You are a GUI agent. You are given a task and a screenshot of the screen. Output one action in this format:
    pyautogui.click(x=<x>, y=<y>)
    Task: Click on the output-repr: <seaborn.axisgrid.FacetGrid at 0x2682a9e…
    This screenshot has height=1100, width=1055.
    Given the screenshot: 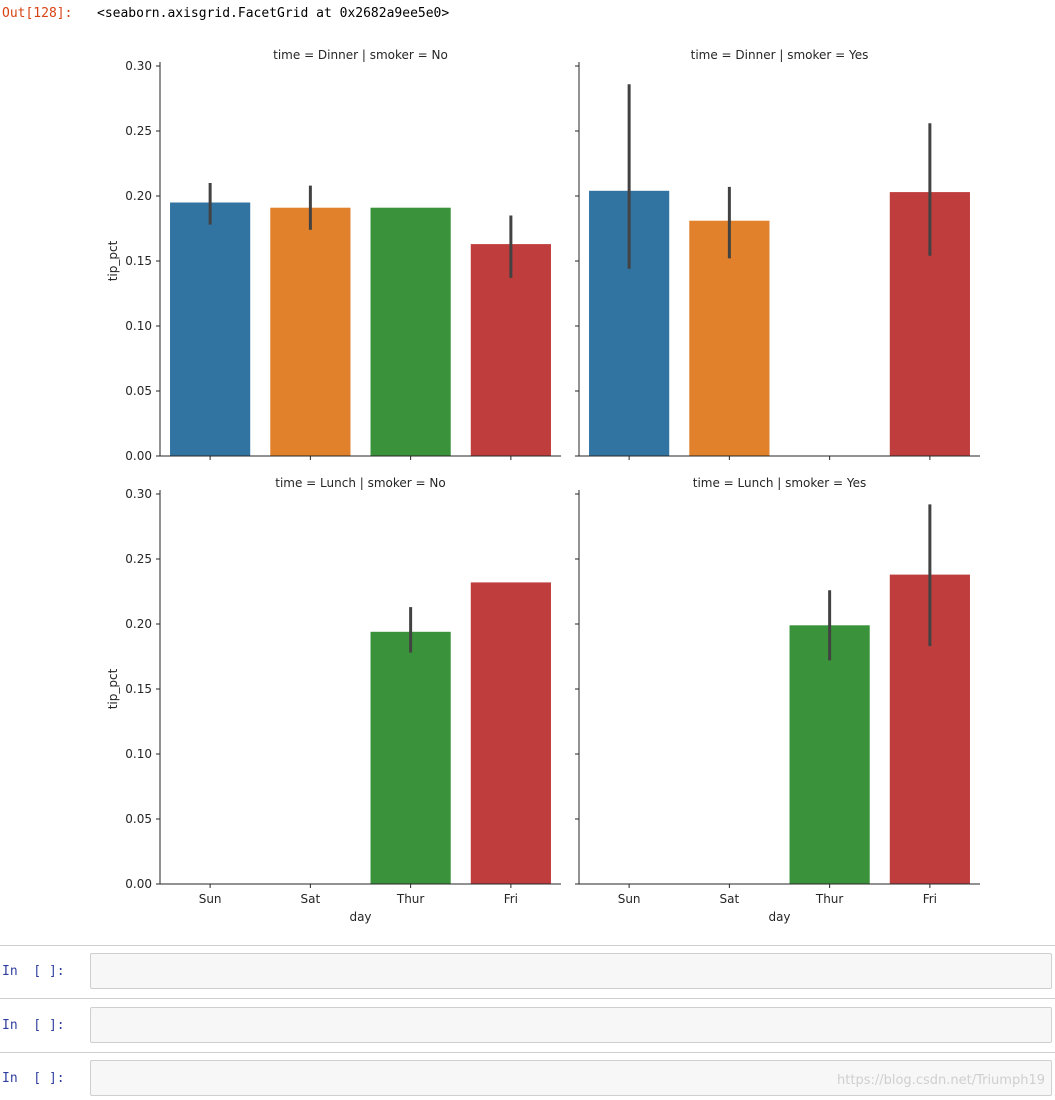 What is the action you would take?
    pyautogui.click(x=273, y=13)
    